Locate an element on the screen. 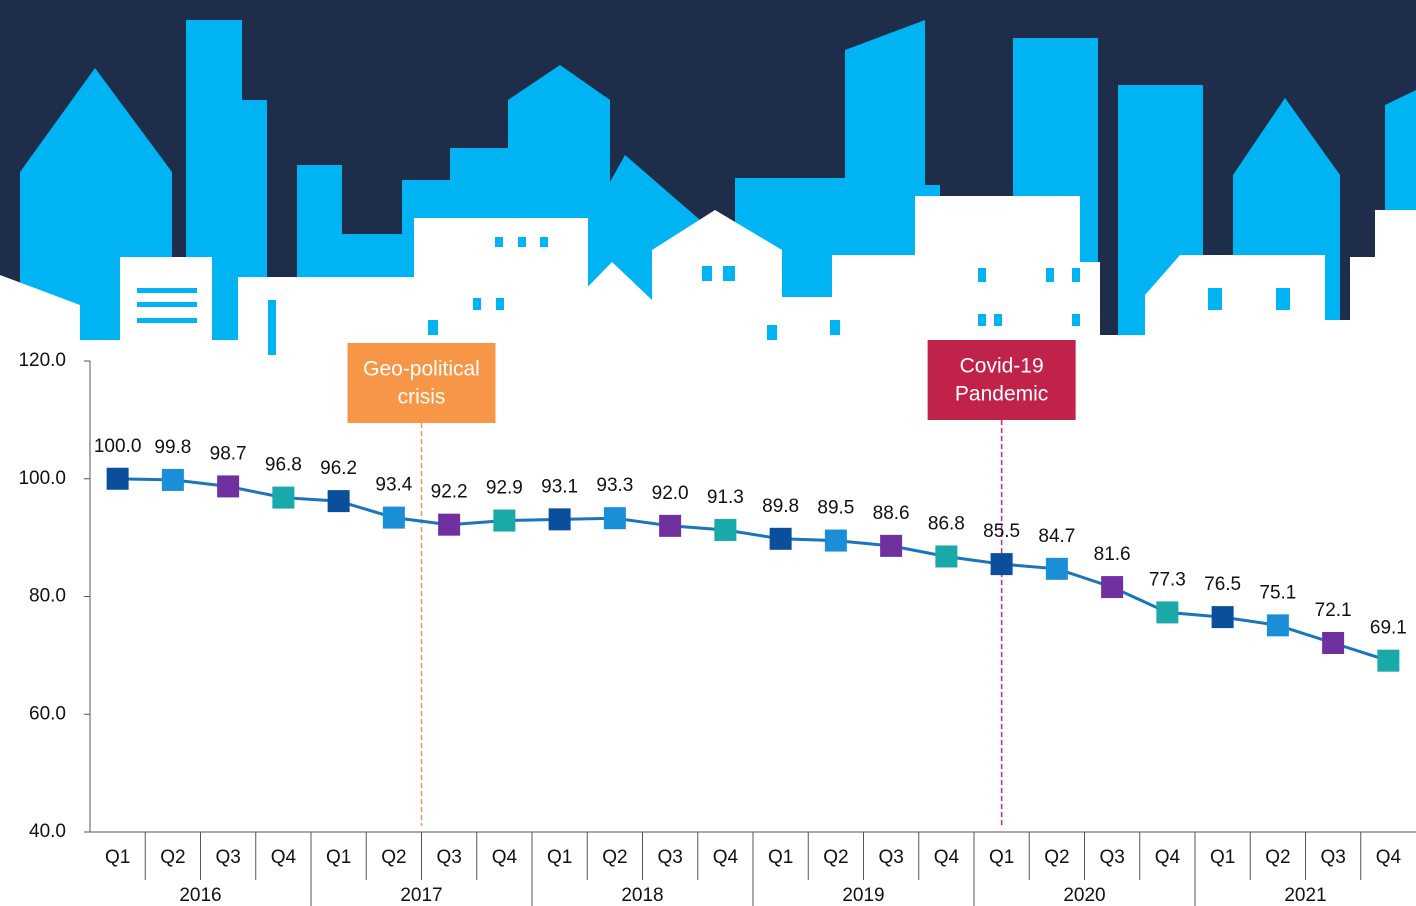  data-label: 93.3 is located at coordinates (614, 485).